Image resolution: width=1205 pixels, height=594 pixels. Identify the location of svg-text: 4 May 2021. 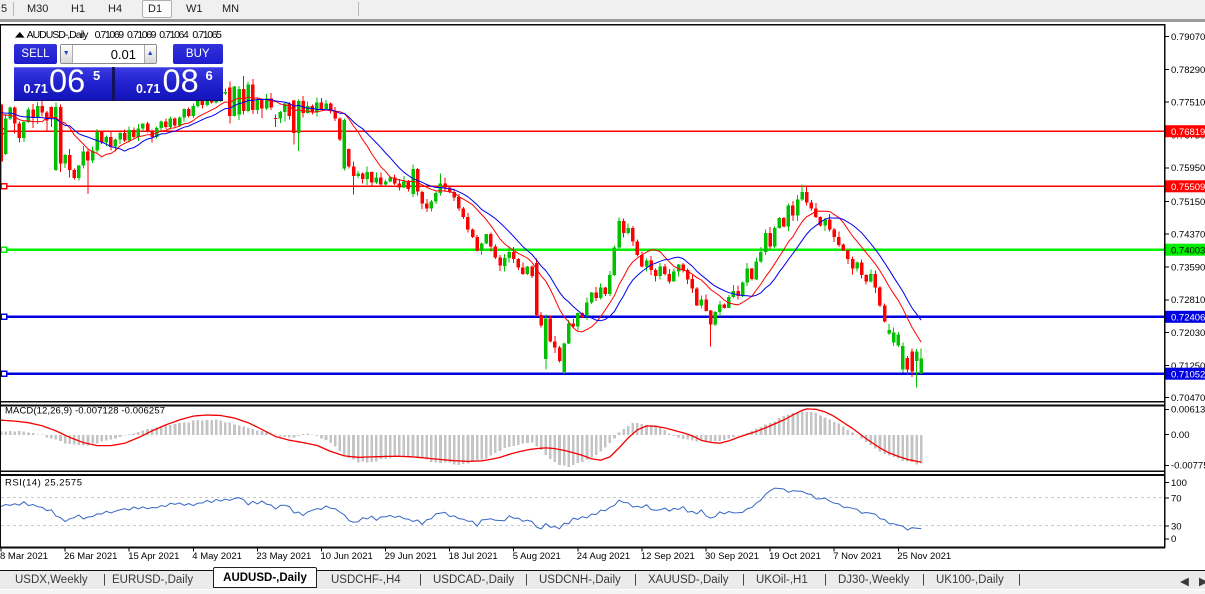
(217, 556).